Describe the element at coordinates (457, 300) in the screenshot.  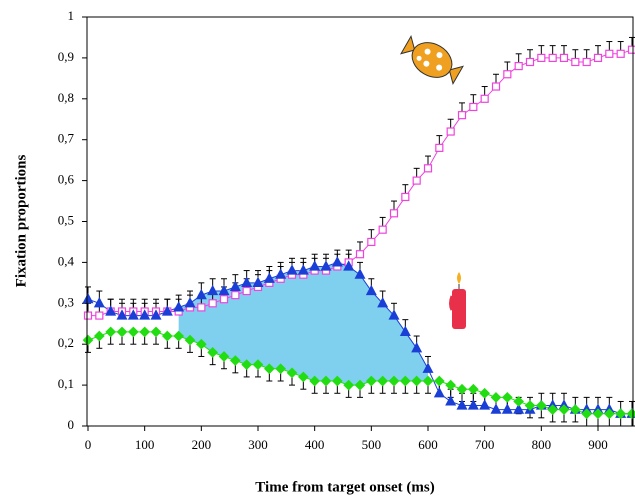
I see `candle-icon` at that location.